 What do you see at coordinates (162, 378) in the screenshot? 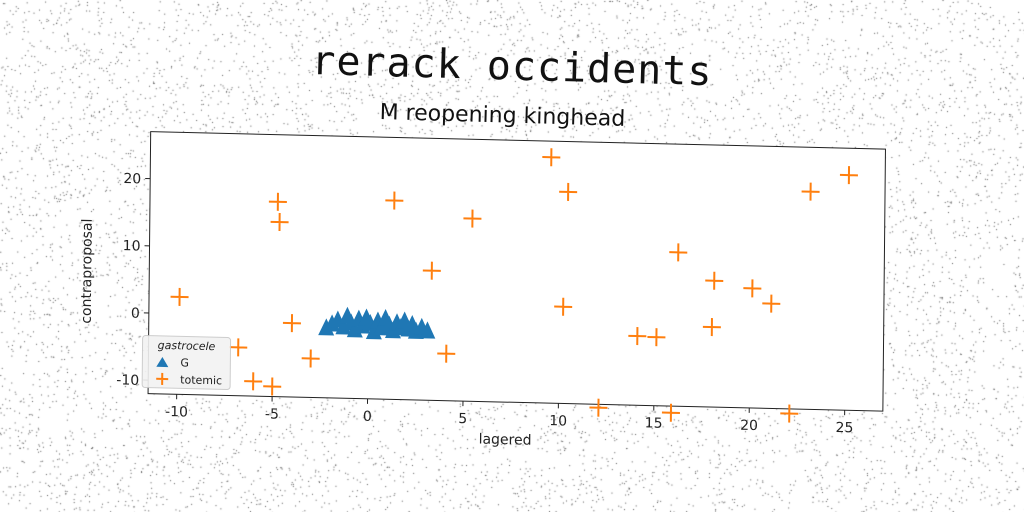
I see `legend-marker-totemic` at bounding box center [162, 378].